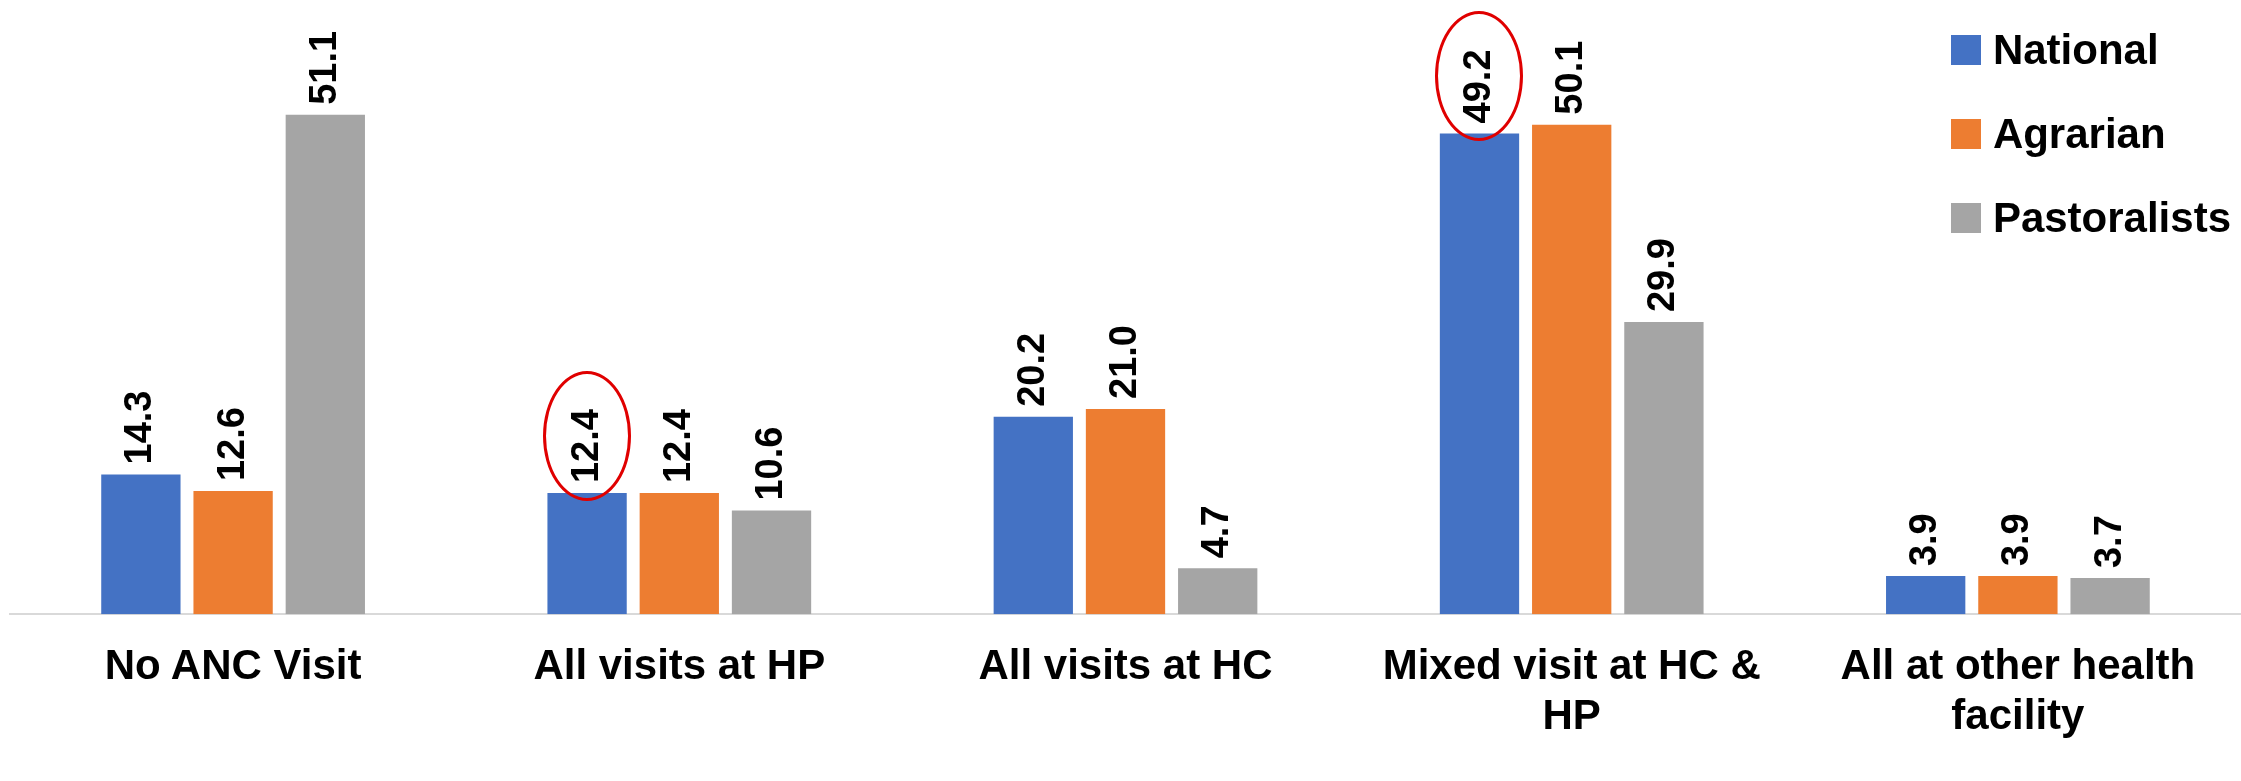 The image size is (2241, 781). Describe the element at coordinates (1125, 664) in the screenshot. I see `x-tick-label: All visits at HC` at that location.